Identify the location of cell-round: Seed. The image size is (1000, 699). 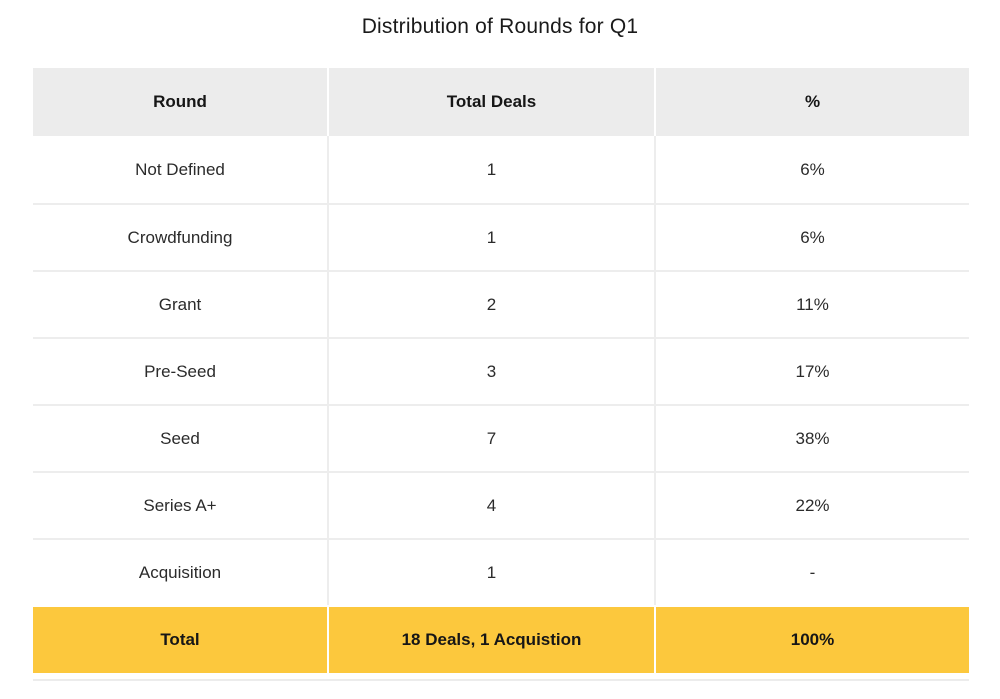
(180, 437).